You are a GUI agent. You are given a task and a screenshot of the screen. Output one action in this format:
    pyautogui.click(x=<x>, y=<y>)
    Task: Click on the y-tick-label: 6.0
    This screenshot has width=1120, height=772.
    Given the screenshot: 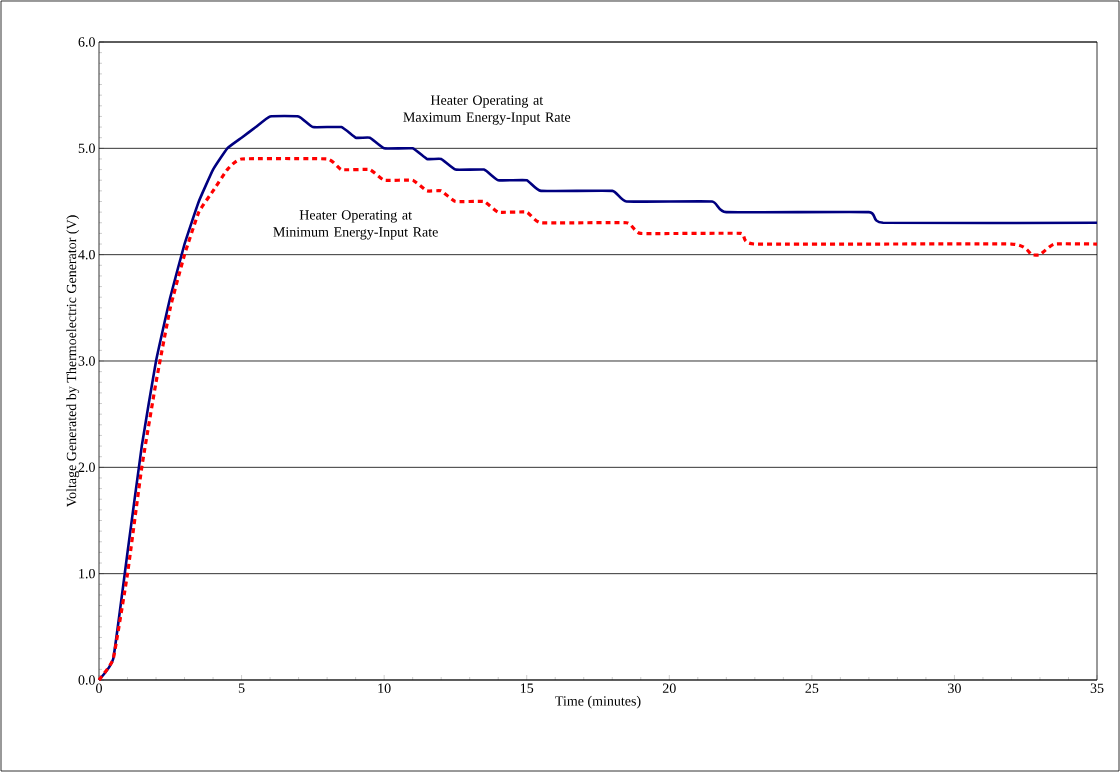 What is the action you would take?
    pyautogui.click(x=86, y=42)
    